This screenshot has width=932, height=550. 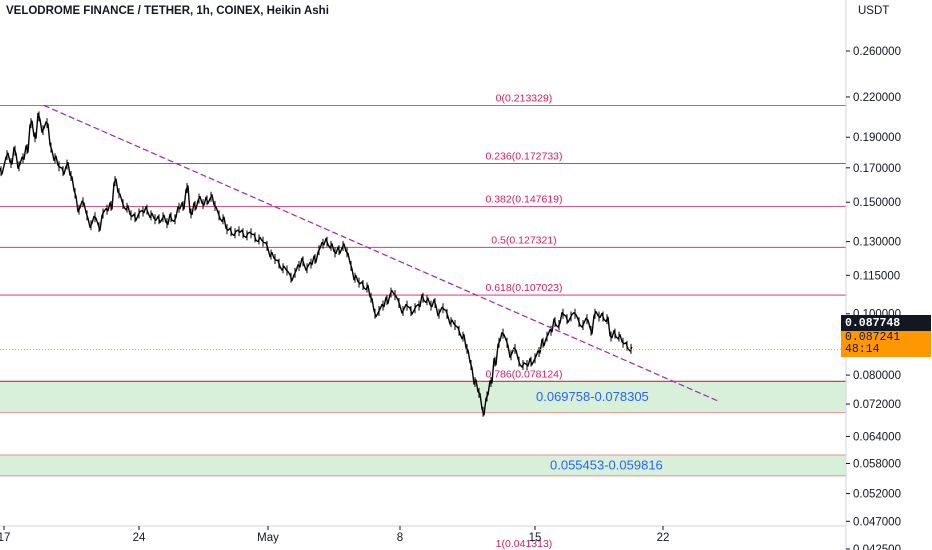 What do you see at coordinates (874, 11) in the screenshot?
I see `currency-label: USDT` at bounding box center [874, 11].